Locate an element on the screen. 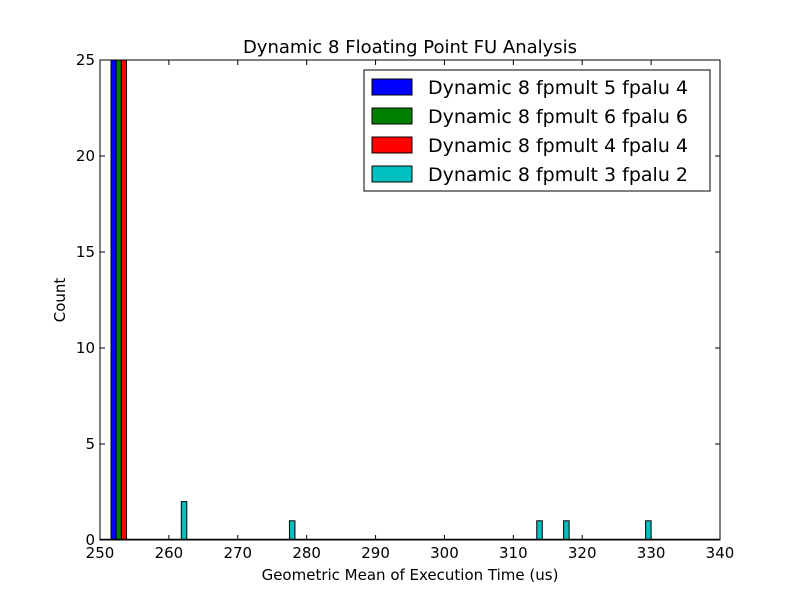  x-tick-label: 290 is located at coordinates (375, 553).